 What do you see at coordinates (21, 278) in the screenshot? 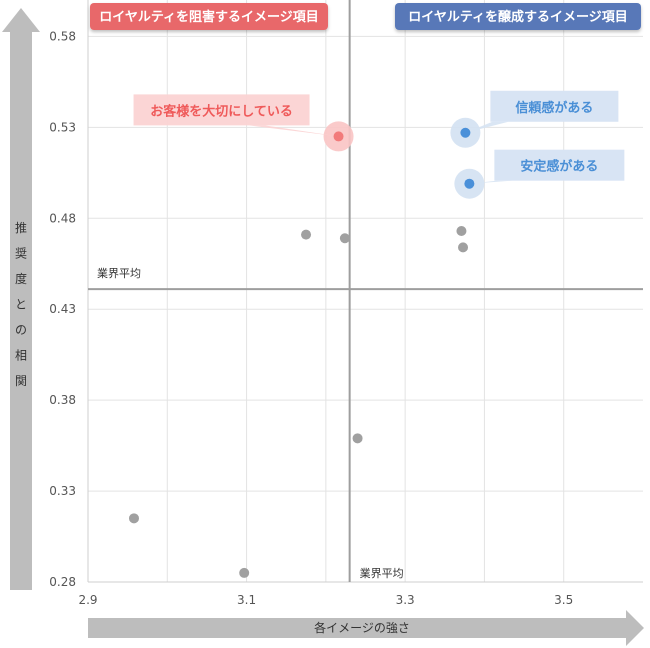
I see `y-axis-title-char: 度` at bounding box center [21, 278].